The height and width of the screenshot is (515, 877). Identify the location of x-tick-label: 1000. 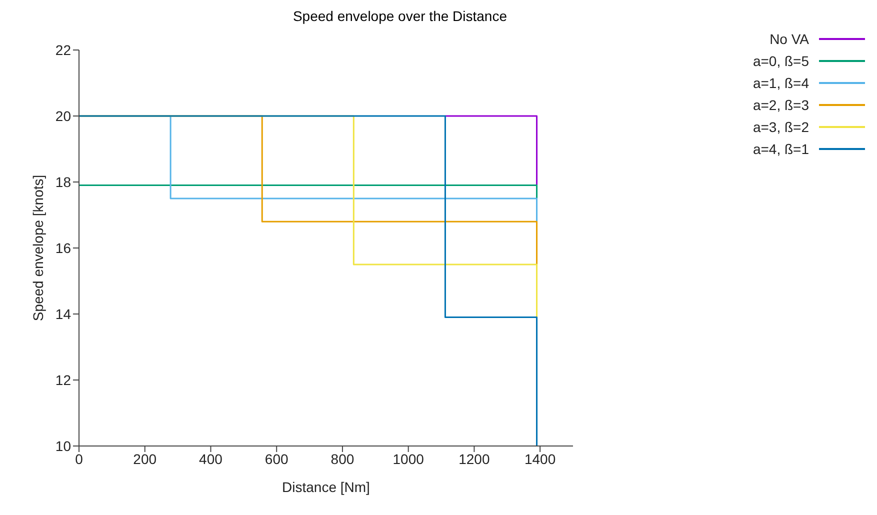
(408, 458).